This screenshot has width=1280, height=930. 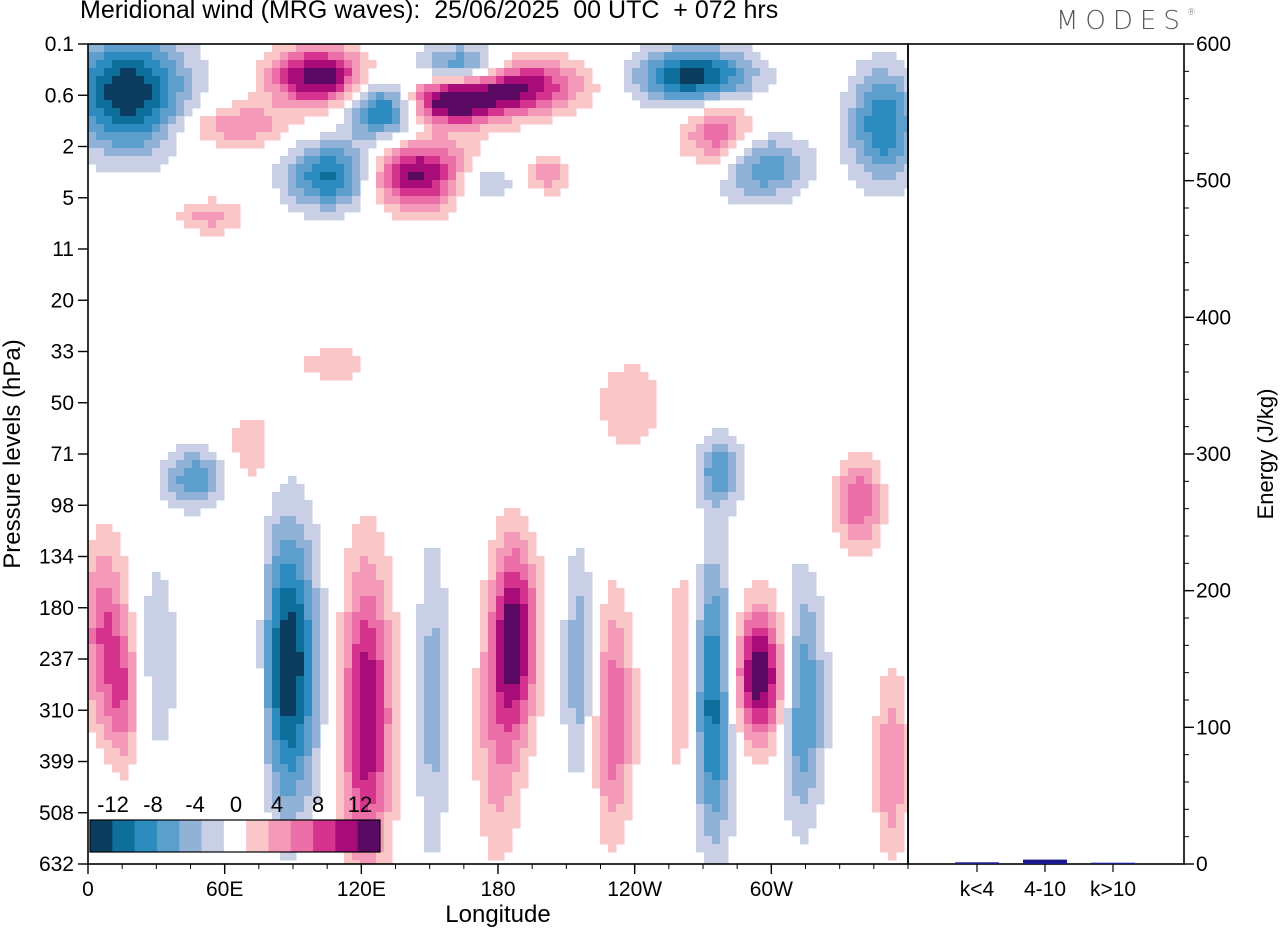 I want to click on y-tick-label: 508, so click(x=56, y=813).